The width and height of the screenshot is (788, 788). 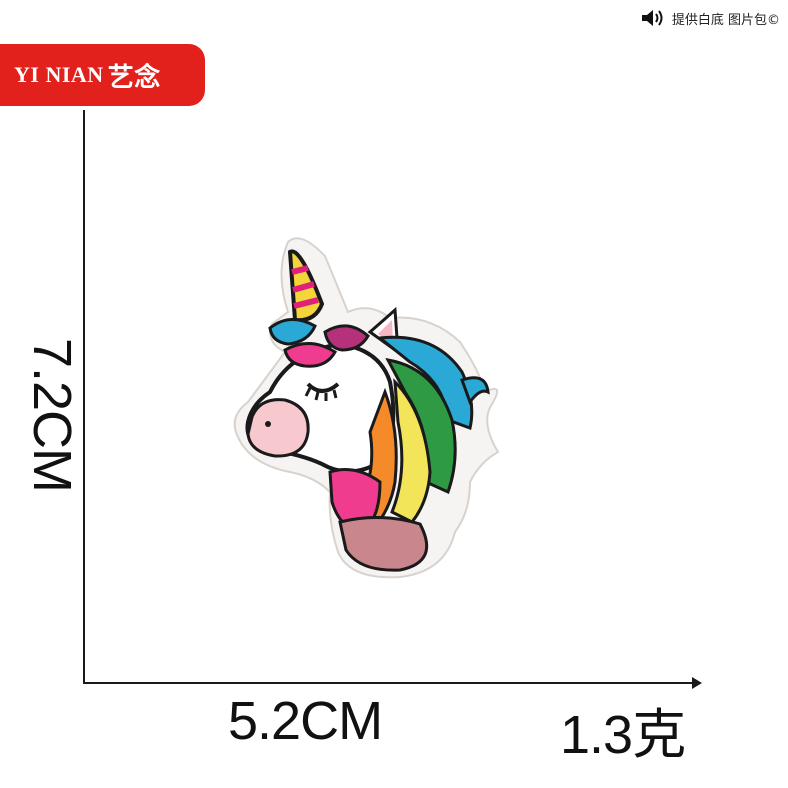 What do you see at coordinates (697, 683) in the screenshot?
I see `arrow-right-icon` at bounding box center [697, 683].